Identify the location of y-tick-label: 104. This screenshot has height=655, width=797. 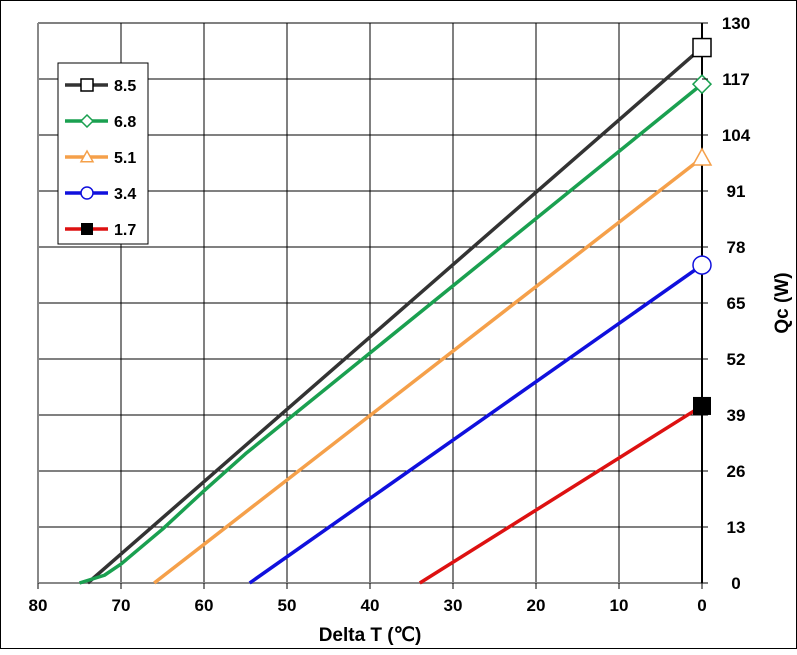
(736, 135).